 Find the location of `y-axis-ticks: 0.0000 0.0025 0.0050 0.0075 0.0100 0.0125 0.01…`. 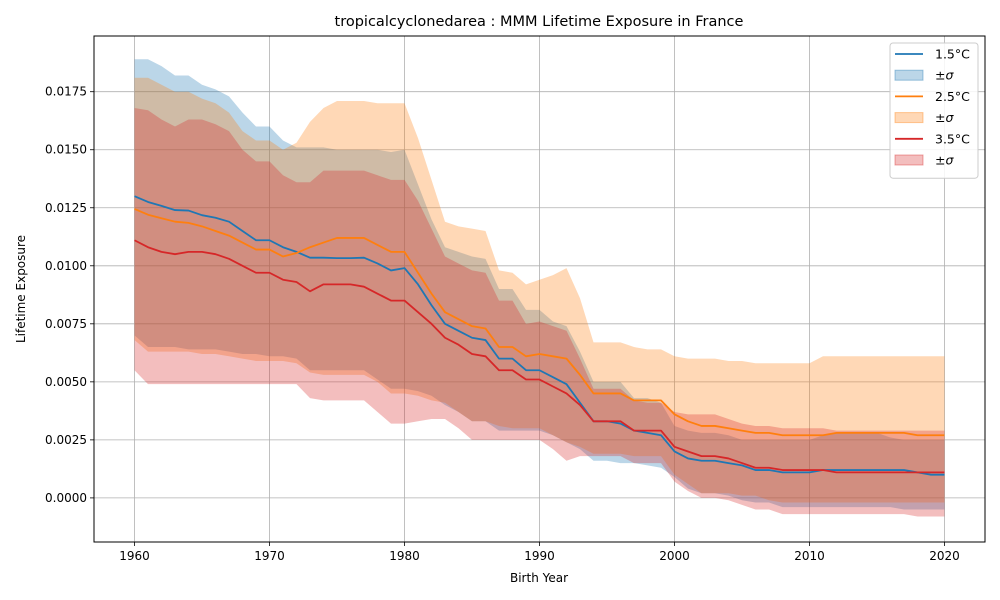

y-axis-ticks: 0.0000 0.0025 0.0050 0.0075 0.0100 0.0125 0.01… is located at coordinates (69, 295).